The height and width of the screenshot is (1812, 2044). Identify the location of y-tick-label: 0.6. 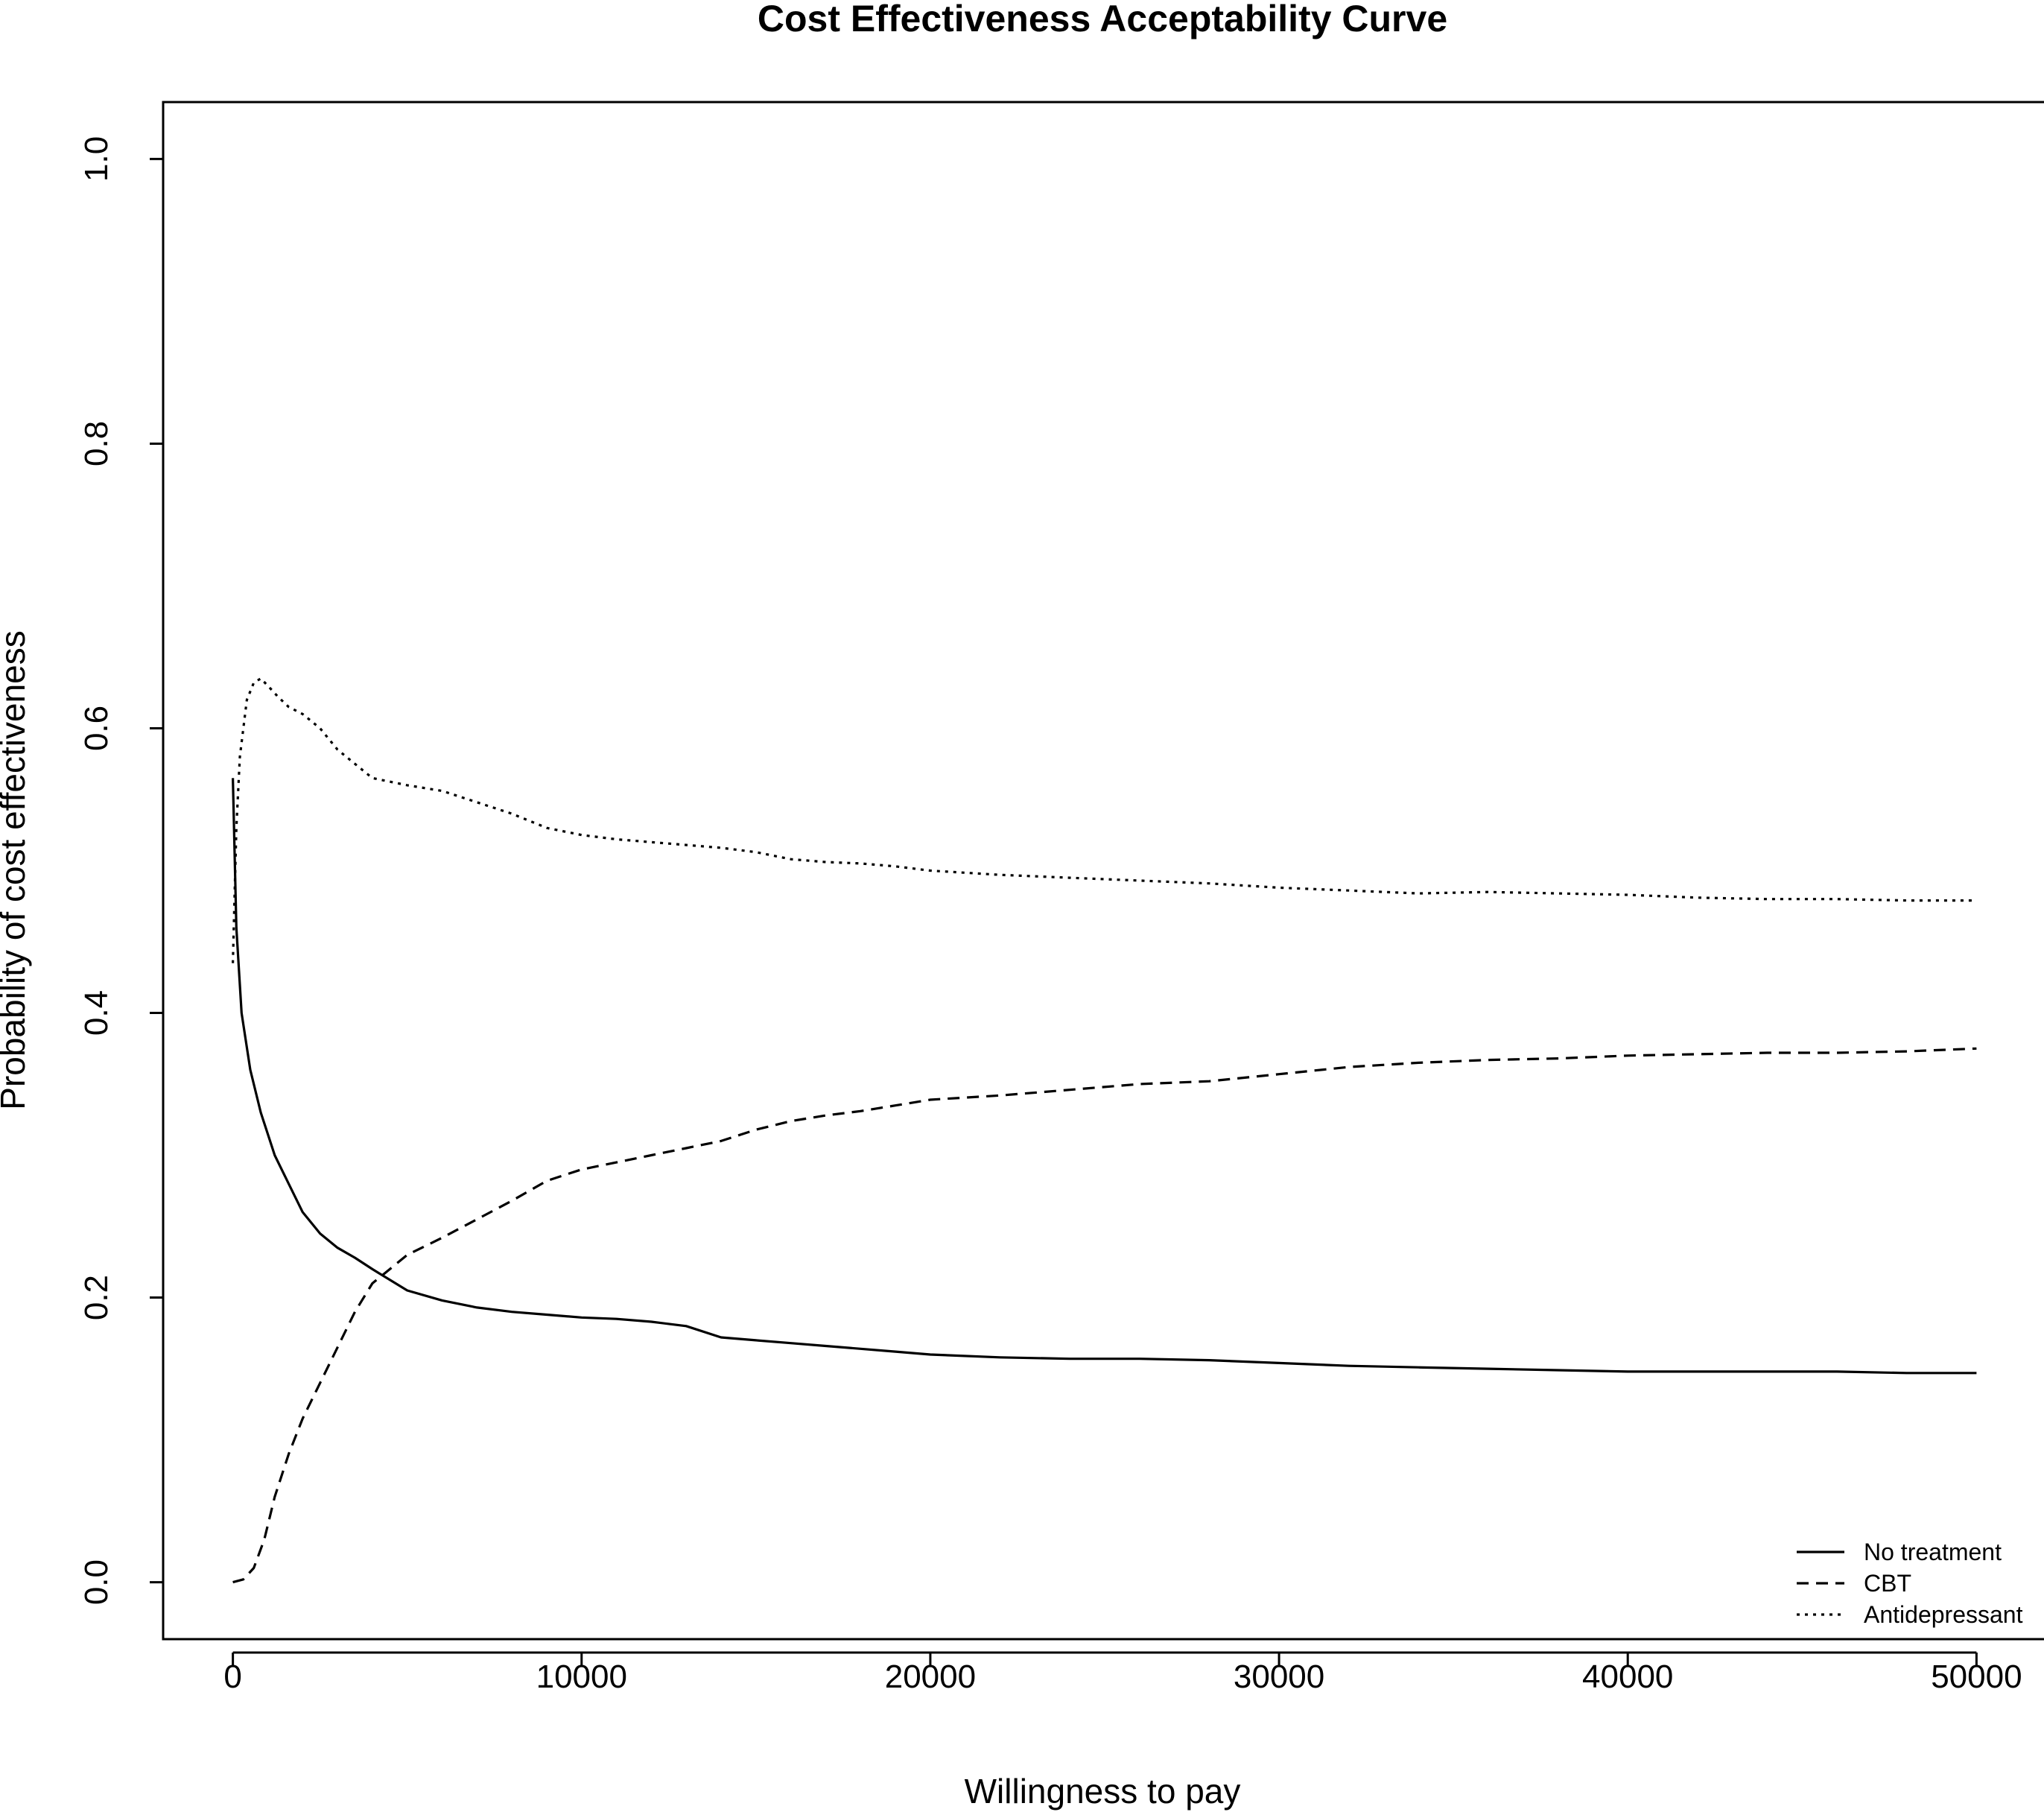
(97, 728).